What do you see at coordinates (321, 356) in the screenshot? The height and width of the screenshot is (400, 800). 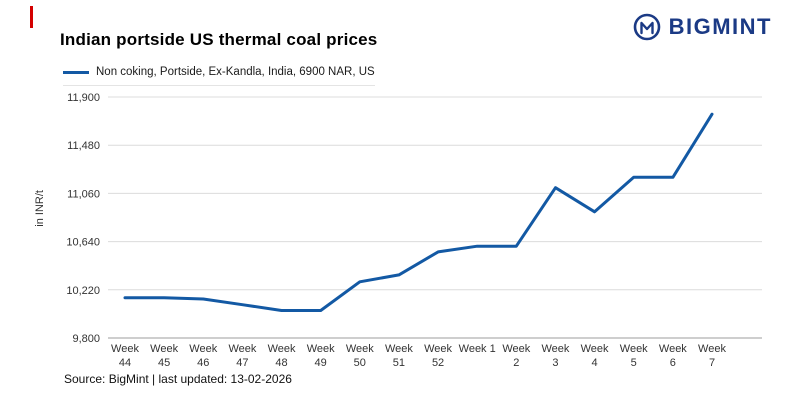 I see `x-tick-label: Week 49` at bounding box center [321, 356].